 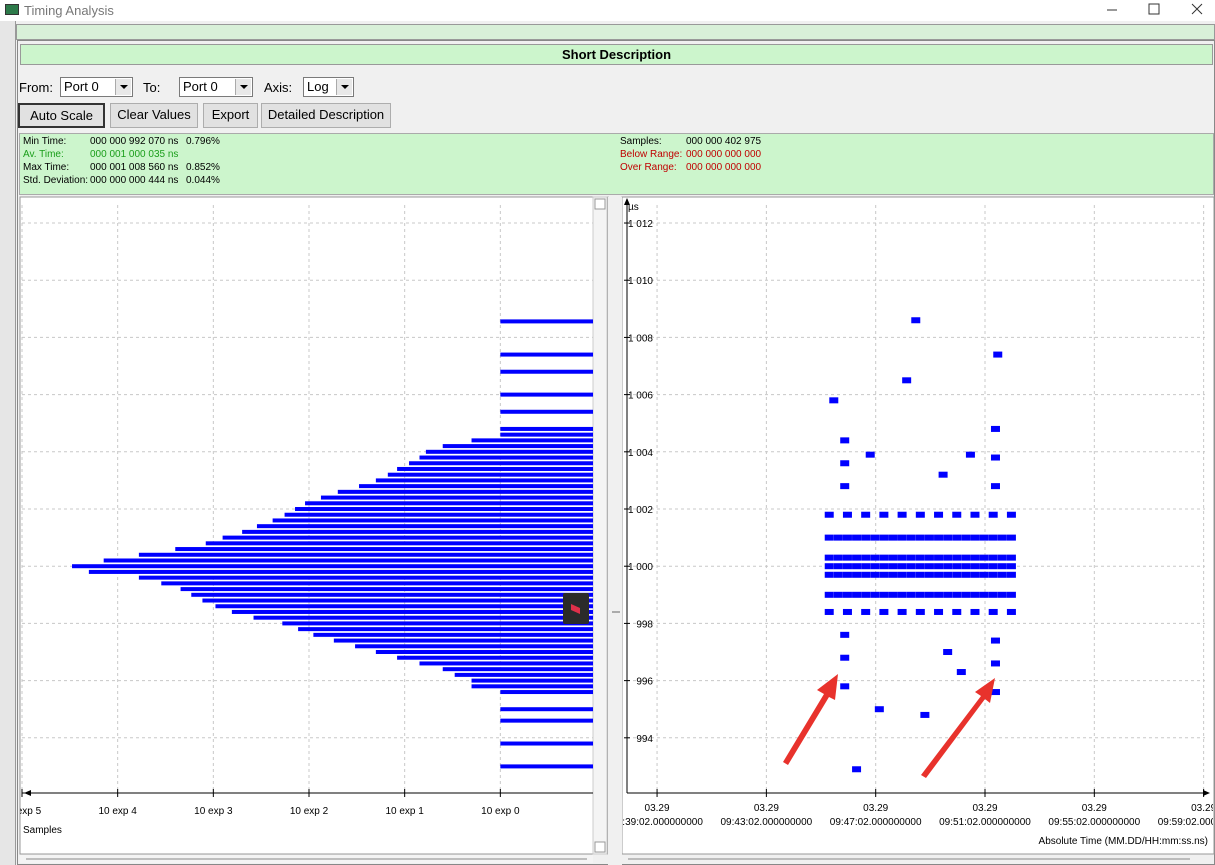 What do you see at coordinates (766, 822) in the screenshot?
I see `x-tick-label: 09:43:02.000000000` at bounding box center [766, 822].